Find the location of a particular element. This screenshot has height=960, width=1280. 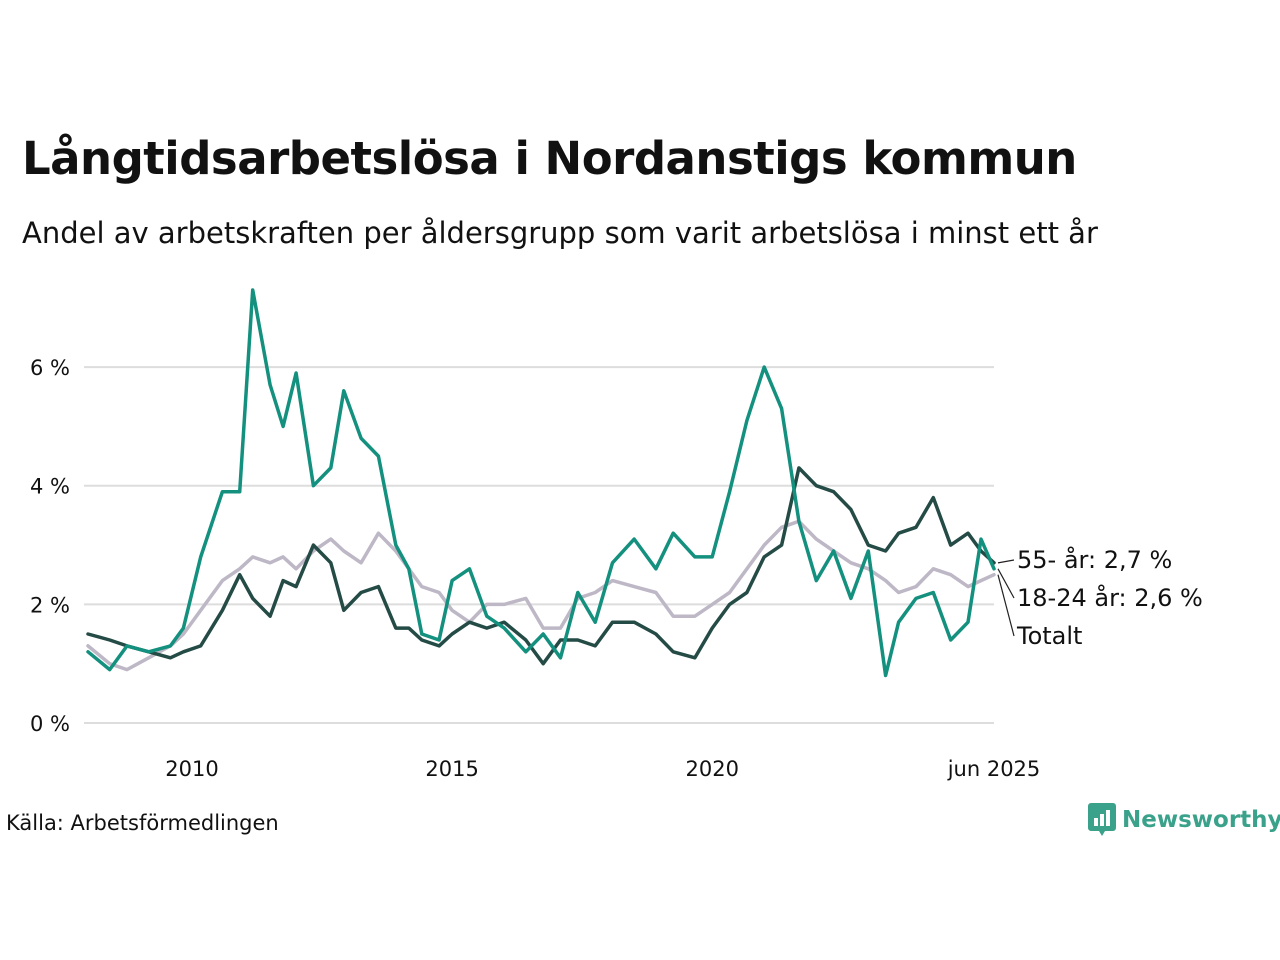

x-tick-label: jun 2025 is located at coordinates (994, 769).